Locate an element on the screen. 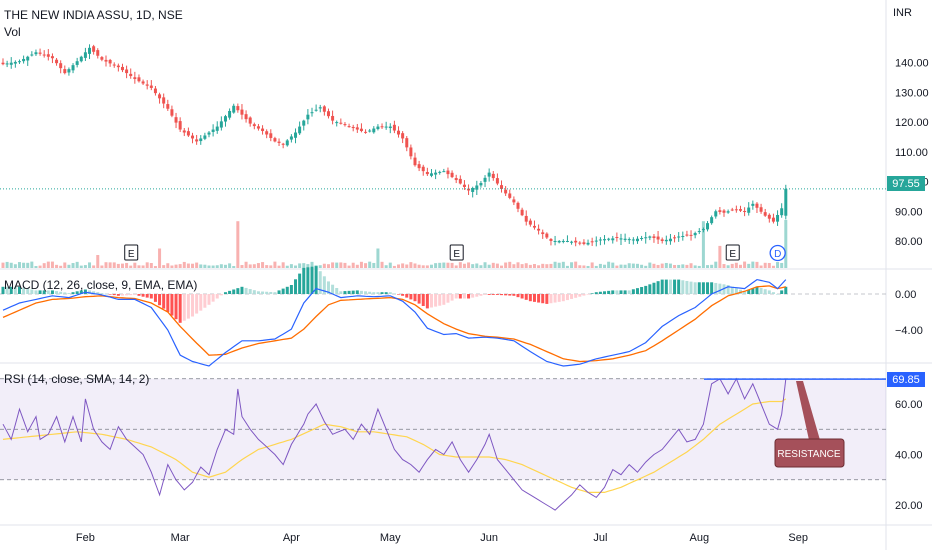  resistance-callout is located at coordinates (809, 453).